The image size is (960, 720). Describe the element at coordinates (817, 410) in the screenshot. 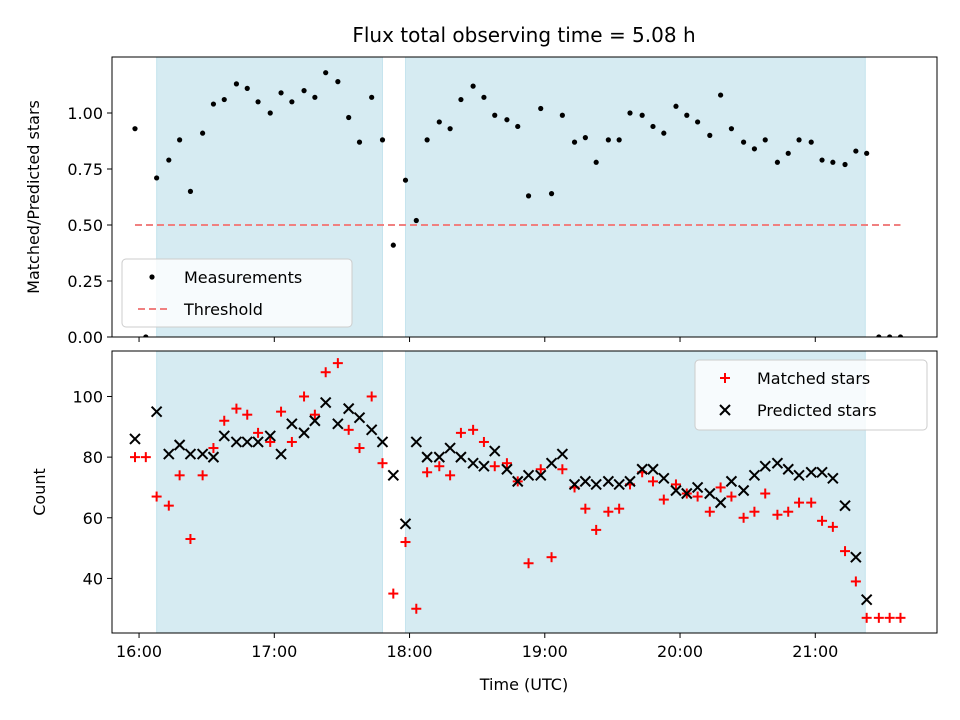

I see `bottom-legend-label-1: Predicted stars` at that location.